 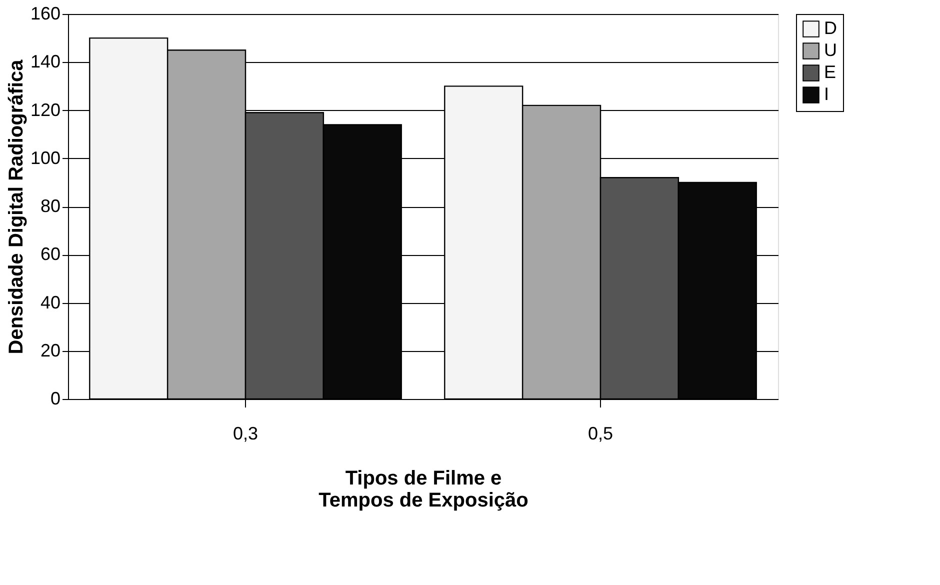 I want to click on y-tick-label: 80, so click(x=50, y=206).